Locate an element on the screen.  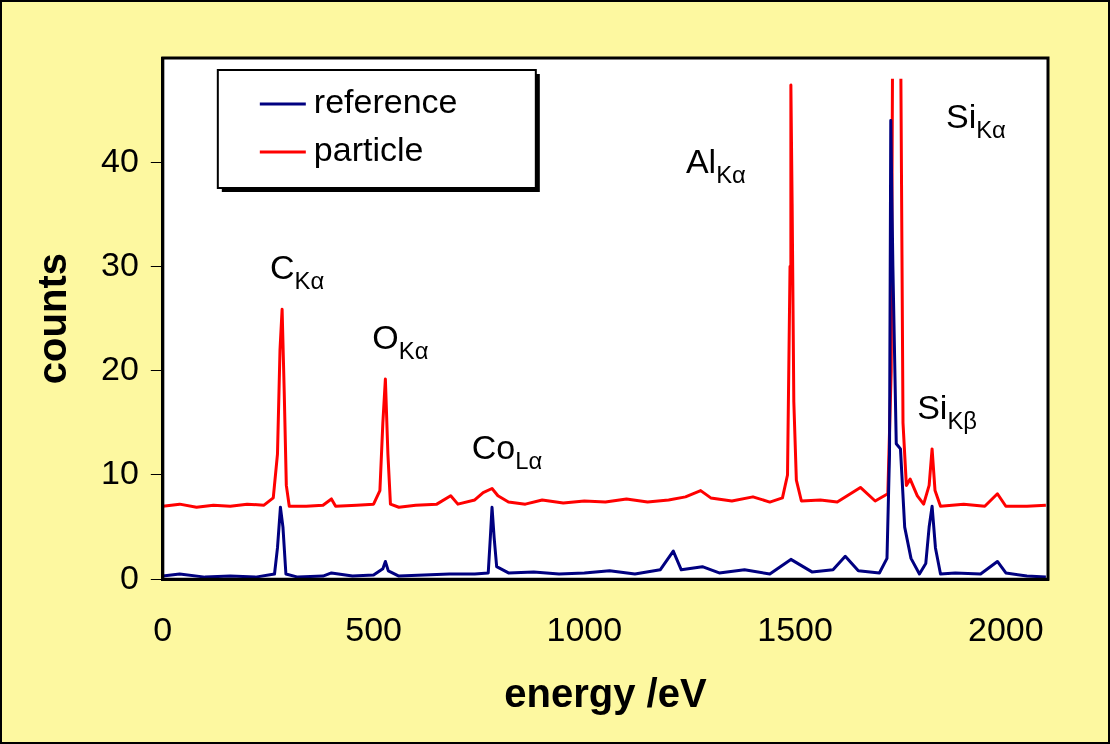
y-axis-title: counts is located at coordinates (52, 319).